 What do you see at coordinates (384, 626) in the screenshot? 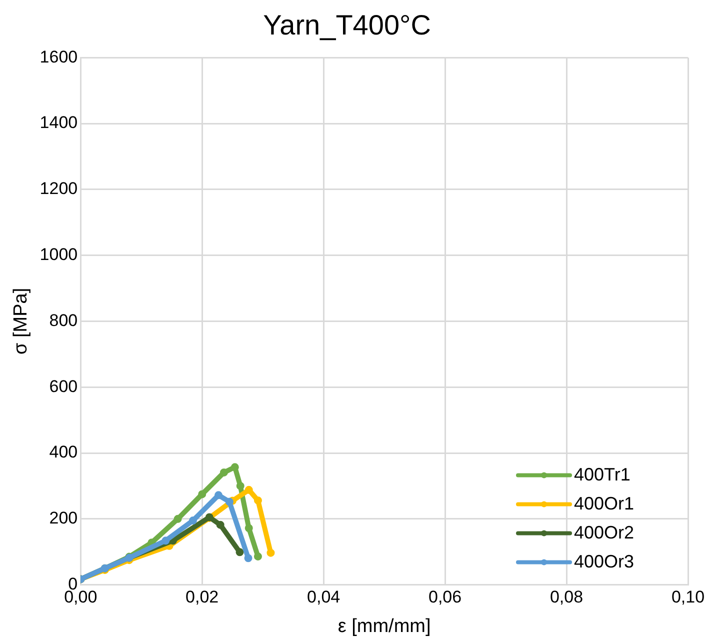
I see `x-axis-title: ε [mm/mm]` at bounding box center [384, 626].